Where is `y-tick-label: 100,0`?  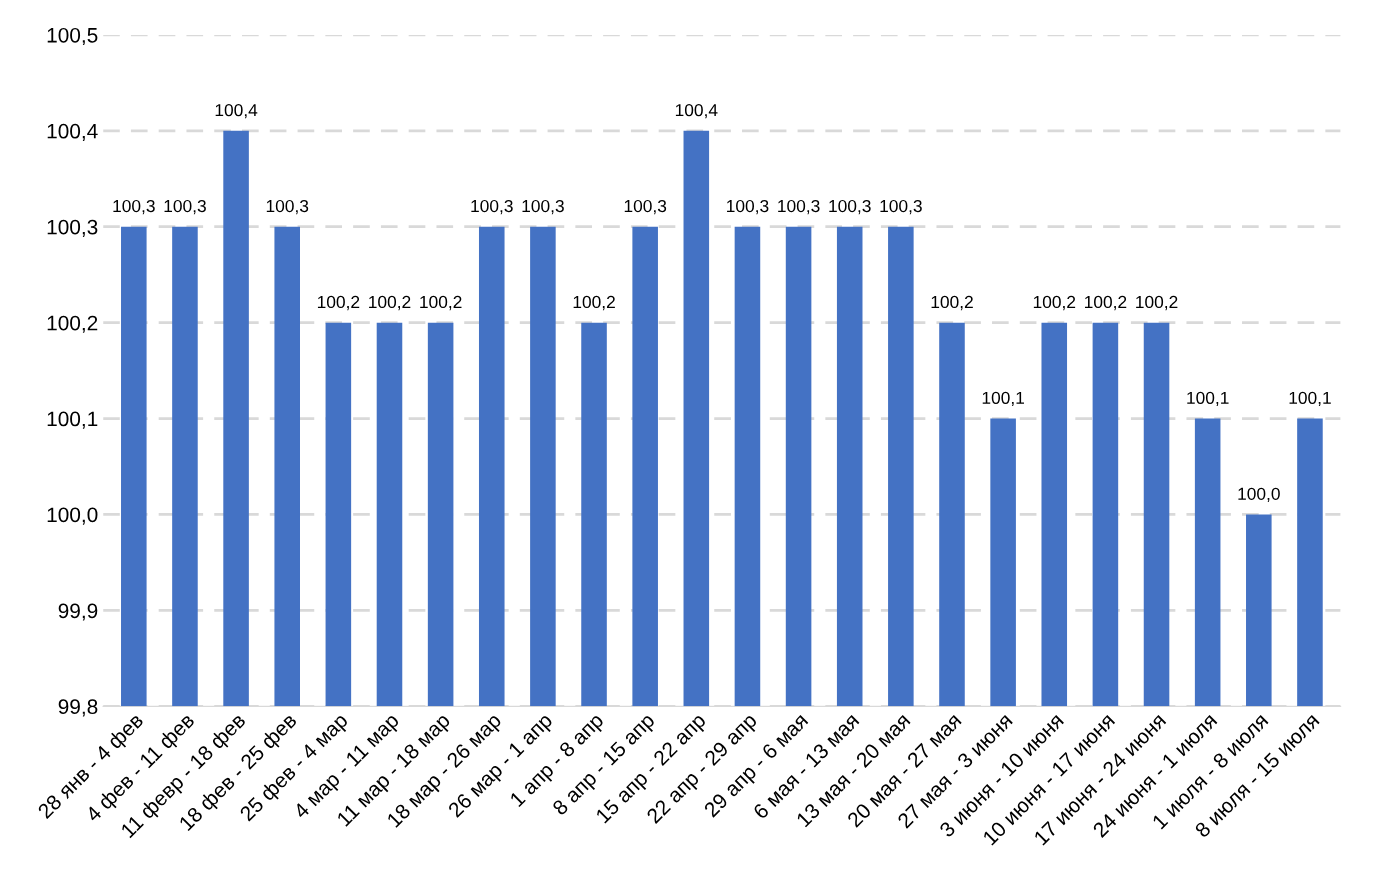 y-tick-label: 100,0 is located at coordinates (72, 516).